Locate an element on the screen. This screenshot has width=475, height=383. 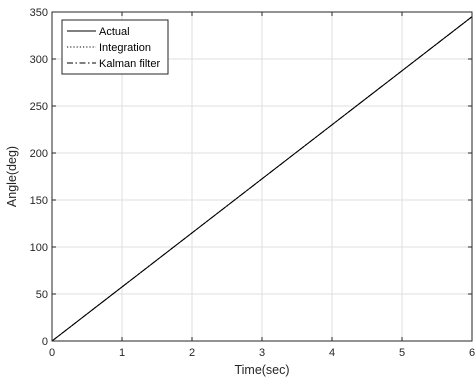
y-tick-label: 250 is located at coordinates (39, 107).